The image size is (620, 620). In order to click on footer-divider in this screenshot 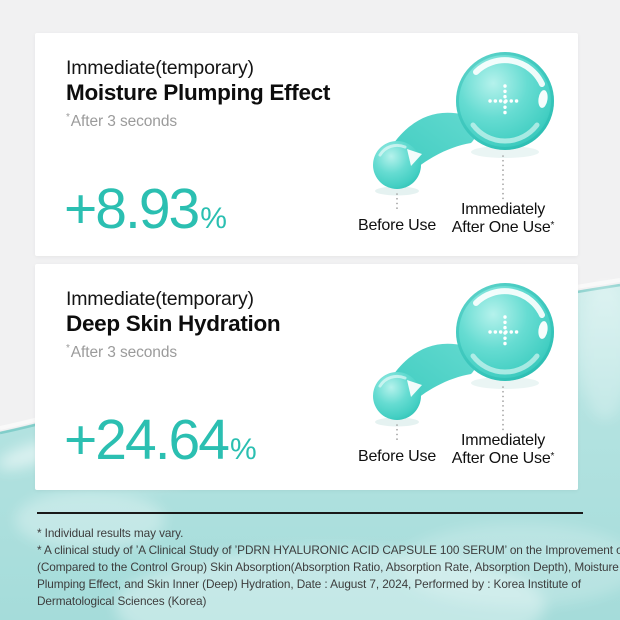, I will do `click(310, 513)`.